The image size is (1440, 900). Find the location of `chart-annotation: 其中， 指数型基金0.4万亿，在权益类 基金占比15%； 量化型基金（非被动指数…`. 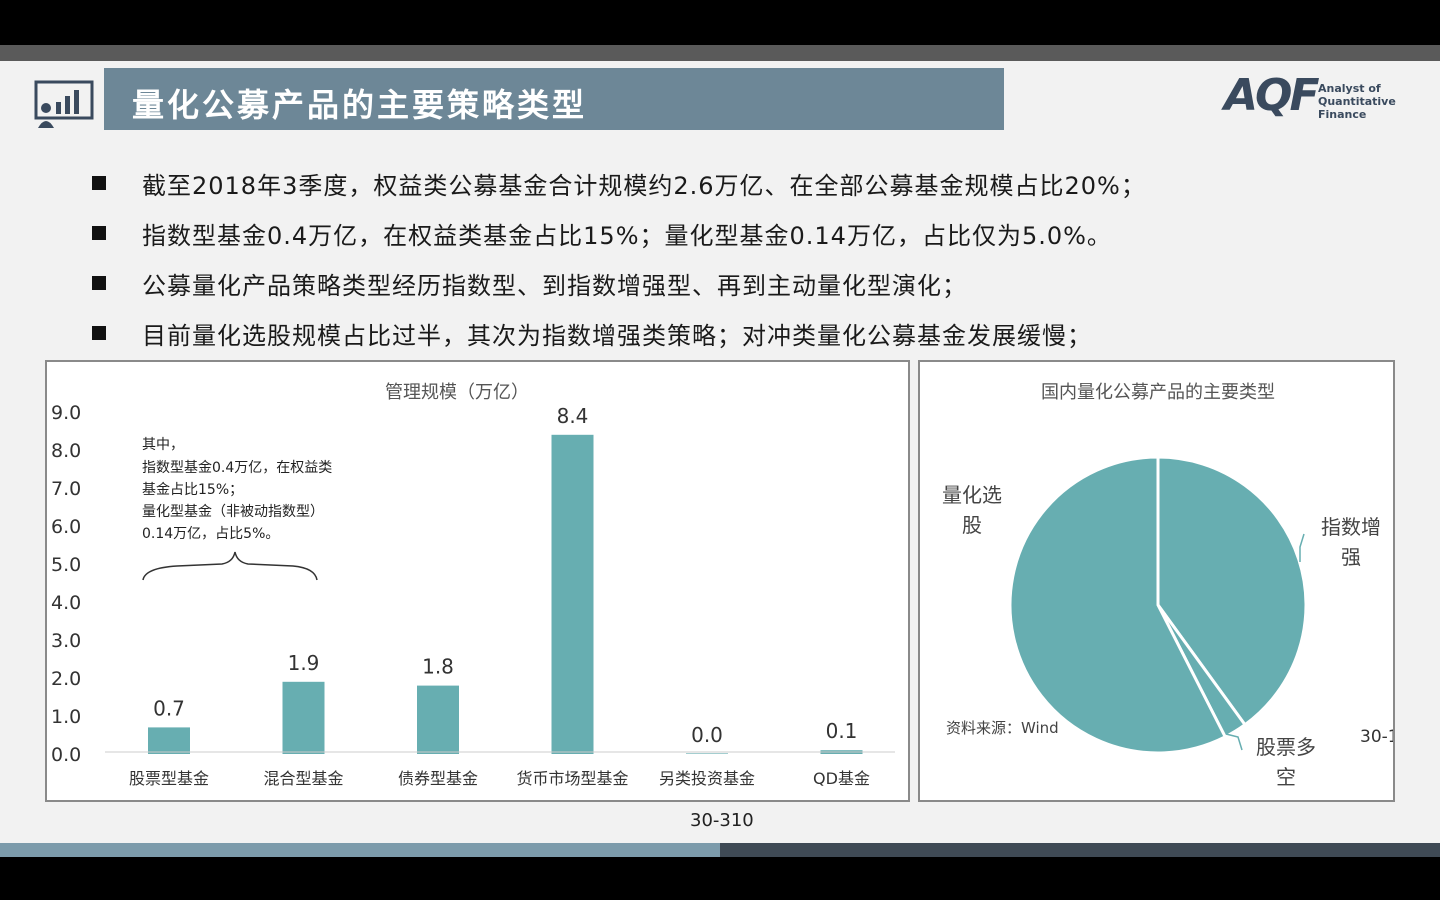

chart-annotation: 其中， 指数型基金0.4万亿，在权益类 基金占比15%； 量化型基金（非被动指数… is located at coordinates (237, 509).